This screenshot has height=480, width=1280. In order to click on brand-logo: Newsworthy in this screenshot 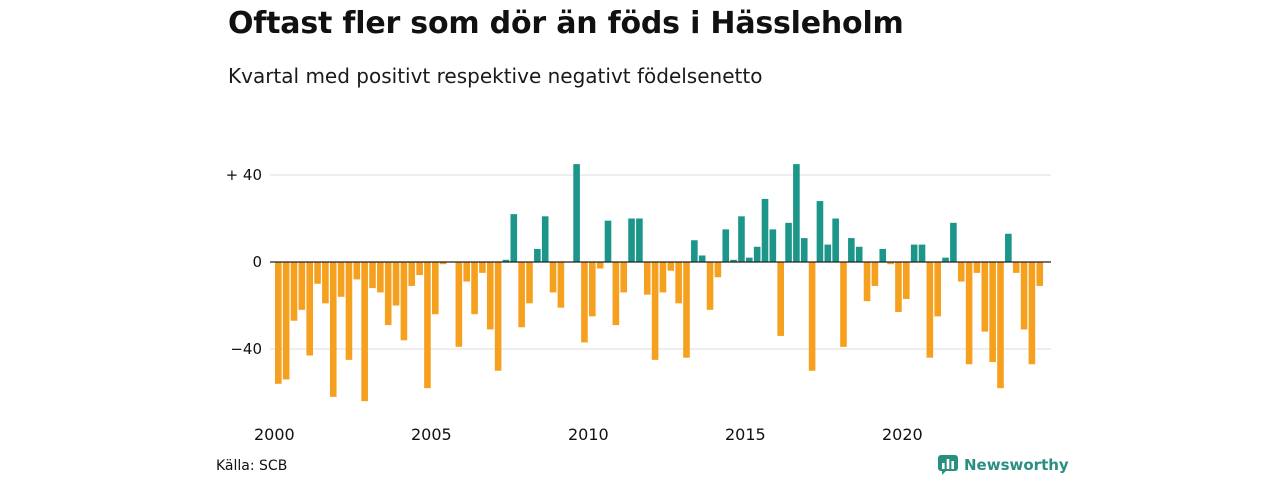, I will do `click(1003, 465)`.